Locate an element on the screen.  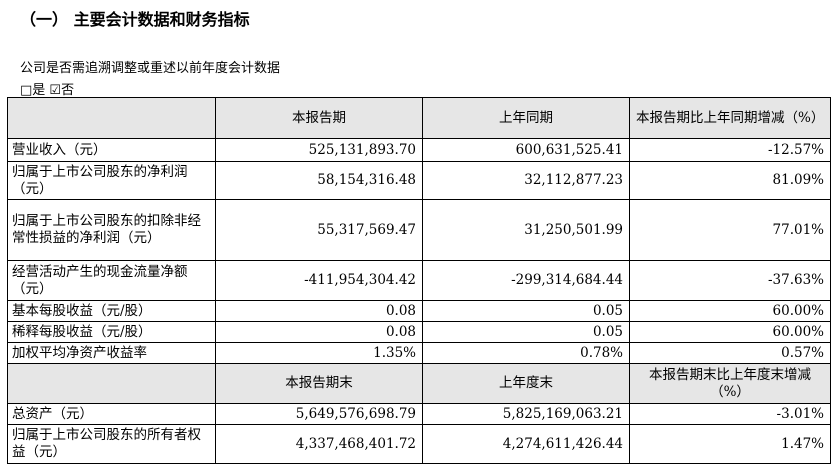
change-value: 0.57% is located at coordinates (730, 353).